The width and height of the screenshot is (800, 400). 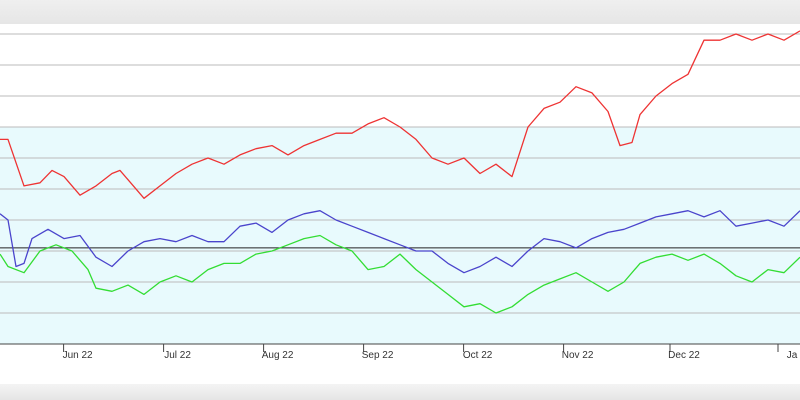 I want to click on x-tick-label: Oct 22, so click(x=478, y=355).